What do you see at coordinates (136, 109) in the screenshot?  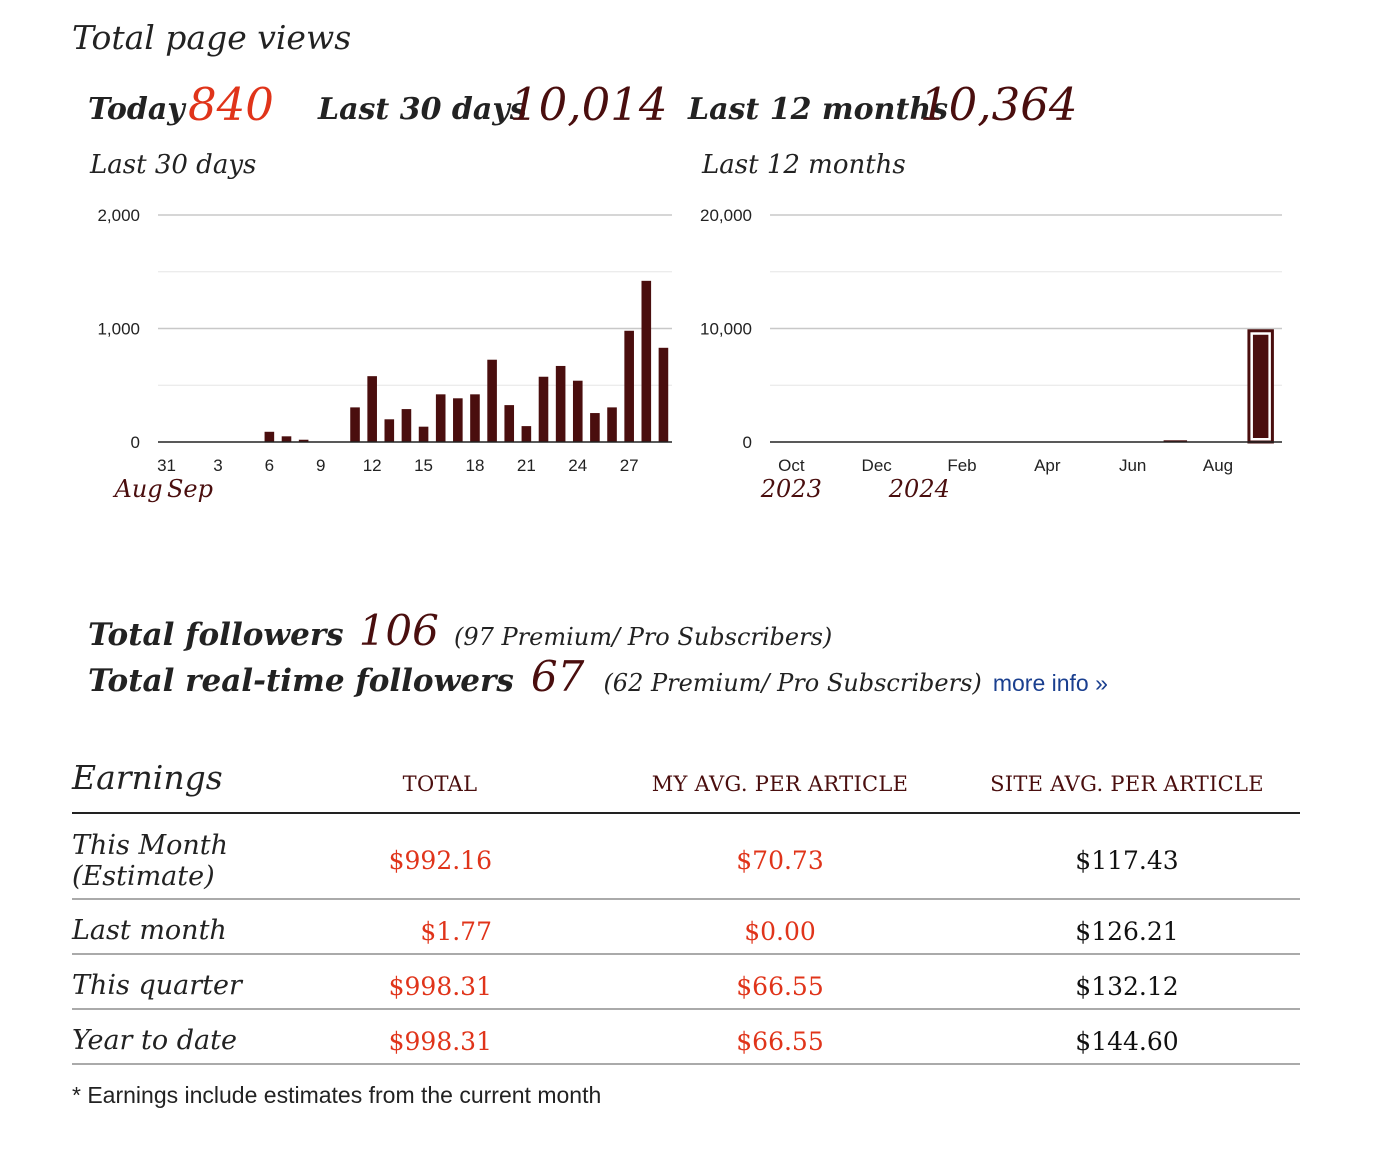 I see `today-label: Today` at bounding box center [136, 109].